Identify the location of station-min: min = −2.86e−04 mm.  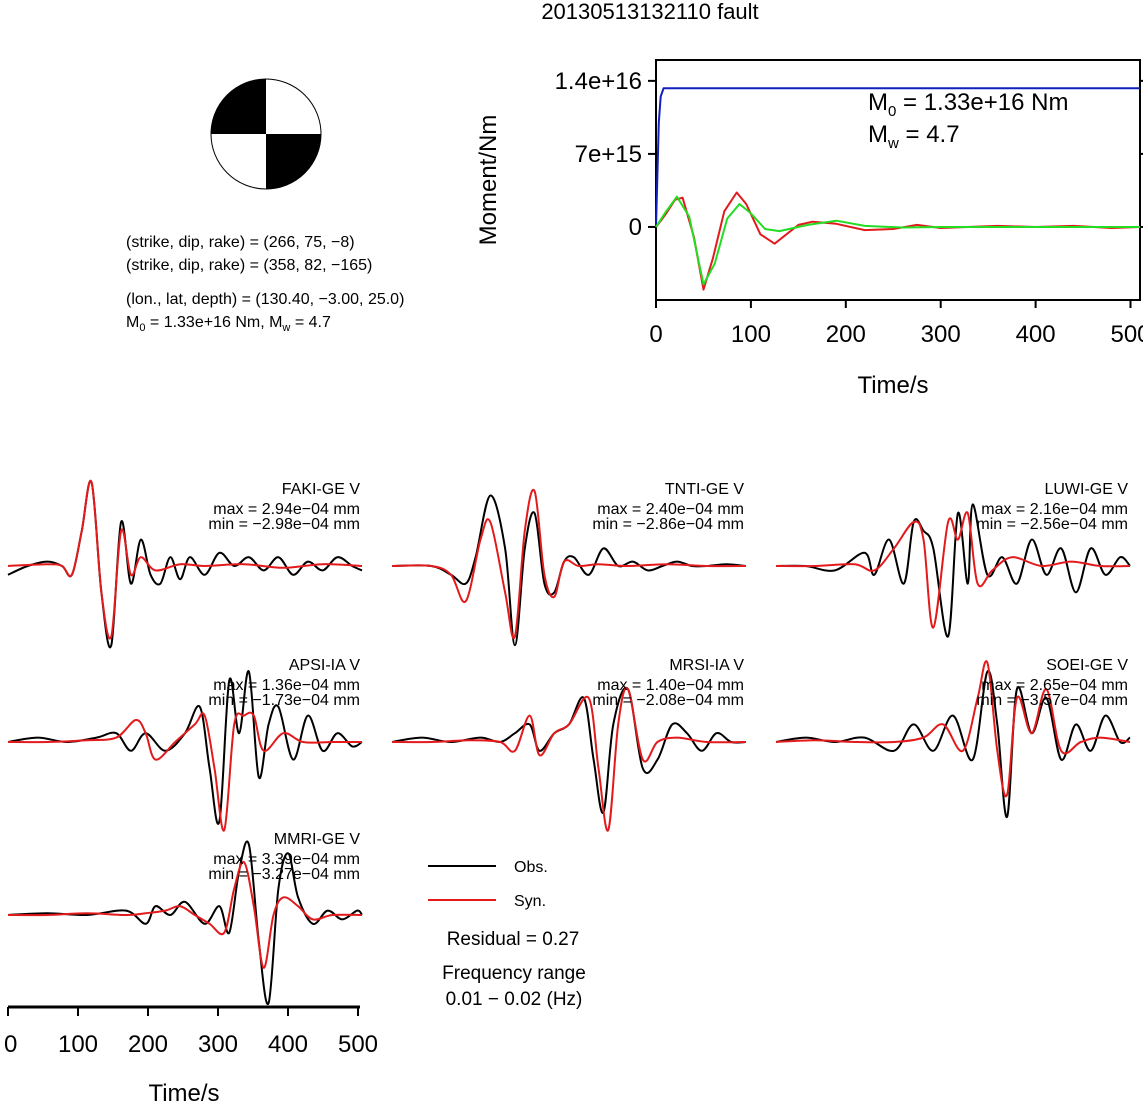
(668, 524).